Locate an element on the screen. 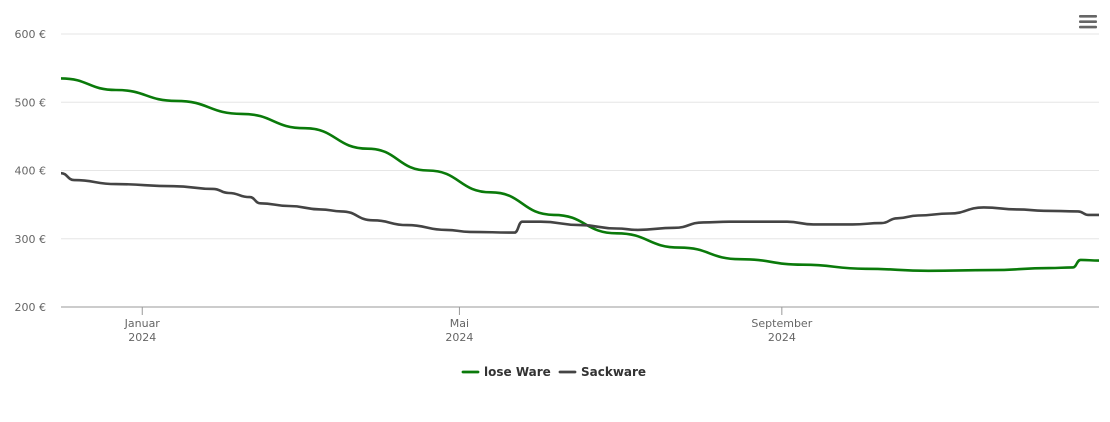 Image resolution: width=1110 pixels, height=422 pixels. x-tick-label: Januar is located at coordinates (142, 323).